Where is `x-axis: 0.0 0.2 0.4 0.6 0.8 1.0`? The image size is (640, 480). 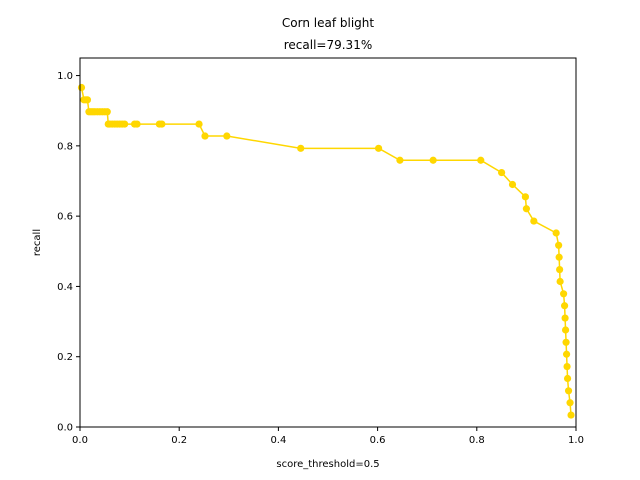
x-axis: 0.0 0.2 0.4 0.6 0.8 1.0 is located at coordinates (328, 436).